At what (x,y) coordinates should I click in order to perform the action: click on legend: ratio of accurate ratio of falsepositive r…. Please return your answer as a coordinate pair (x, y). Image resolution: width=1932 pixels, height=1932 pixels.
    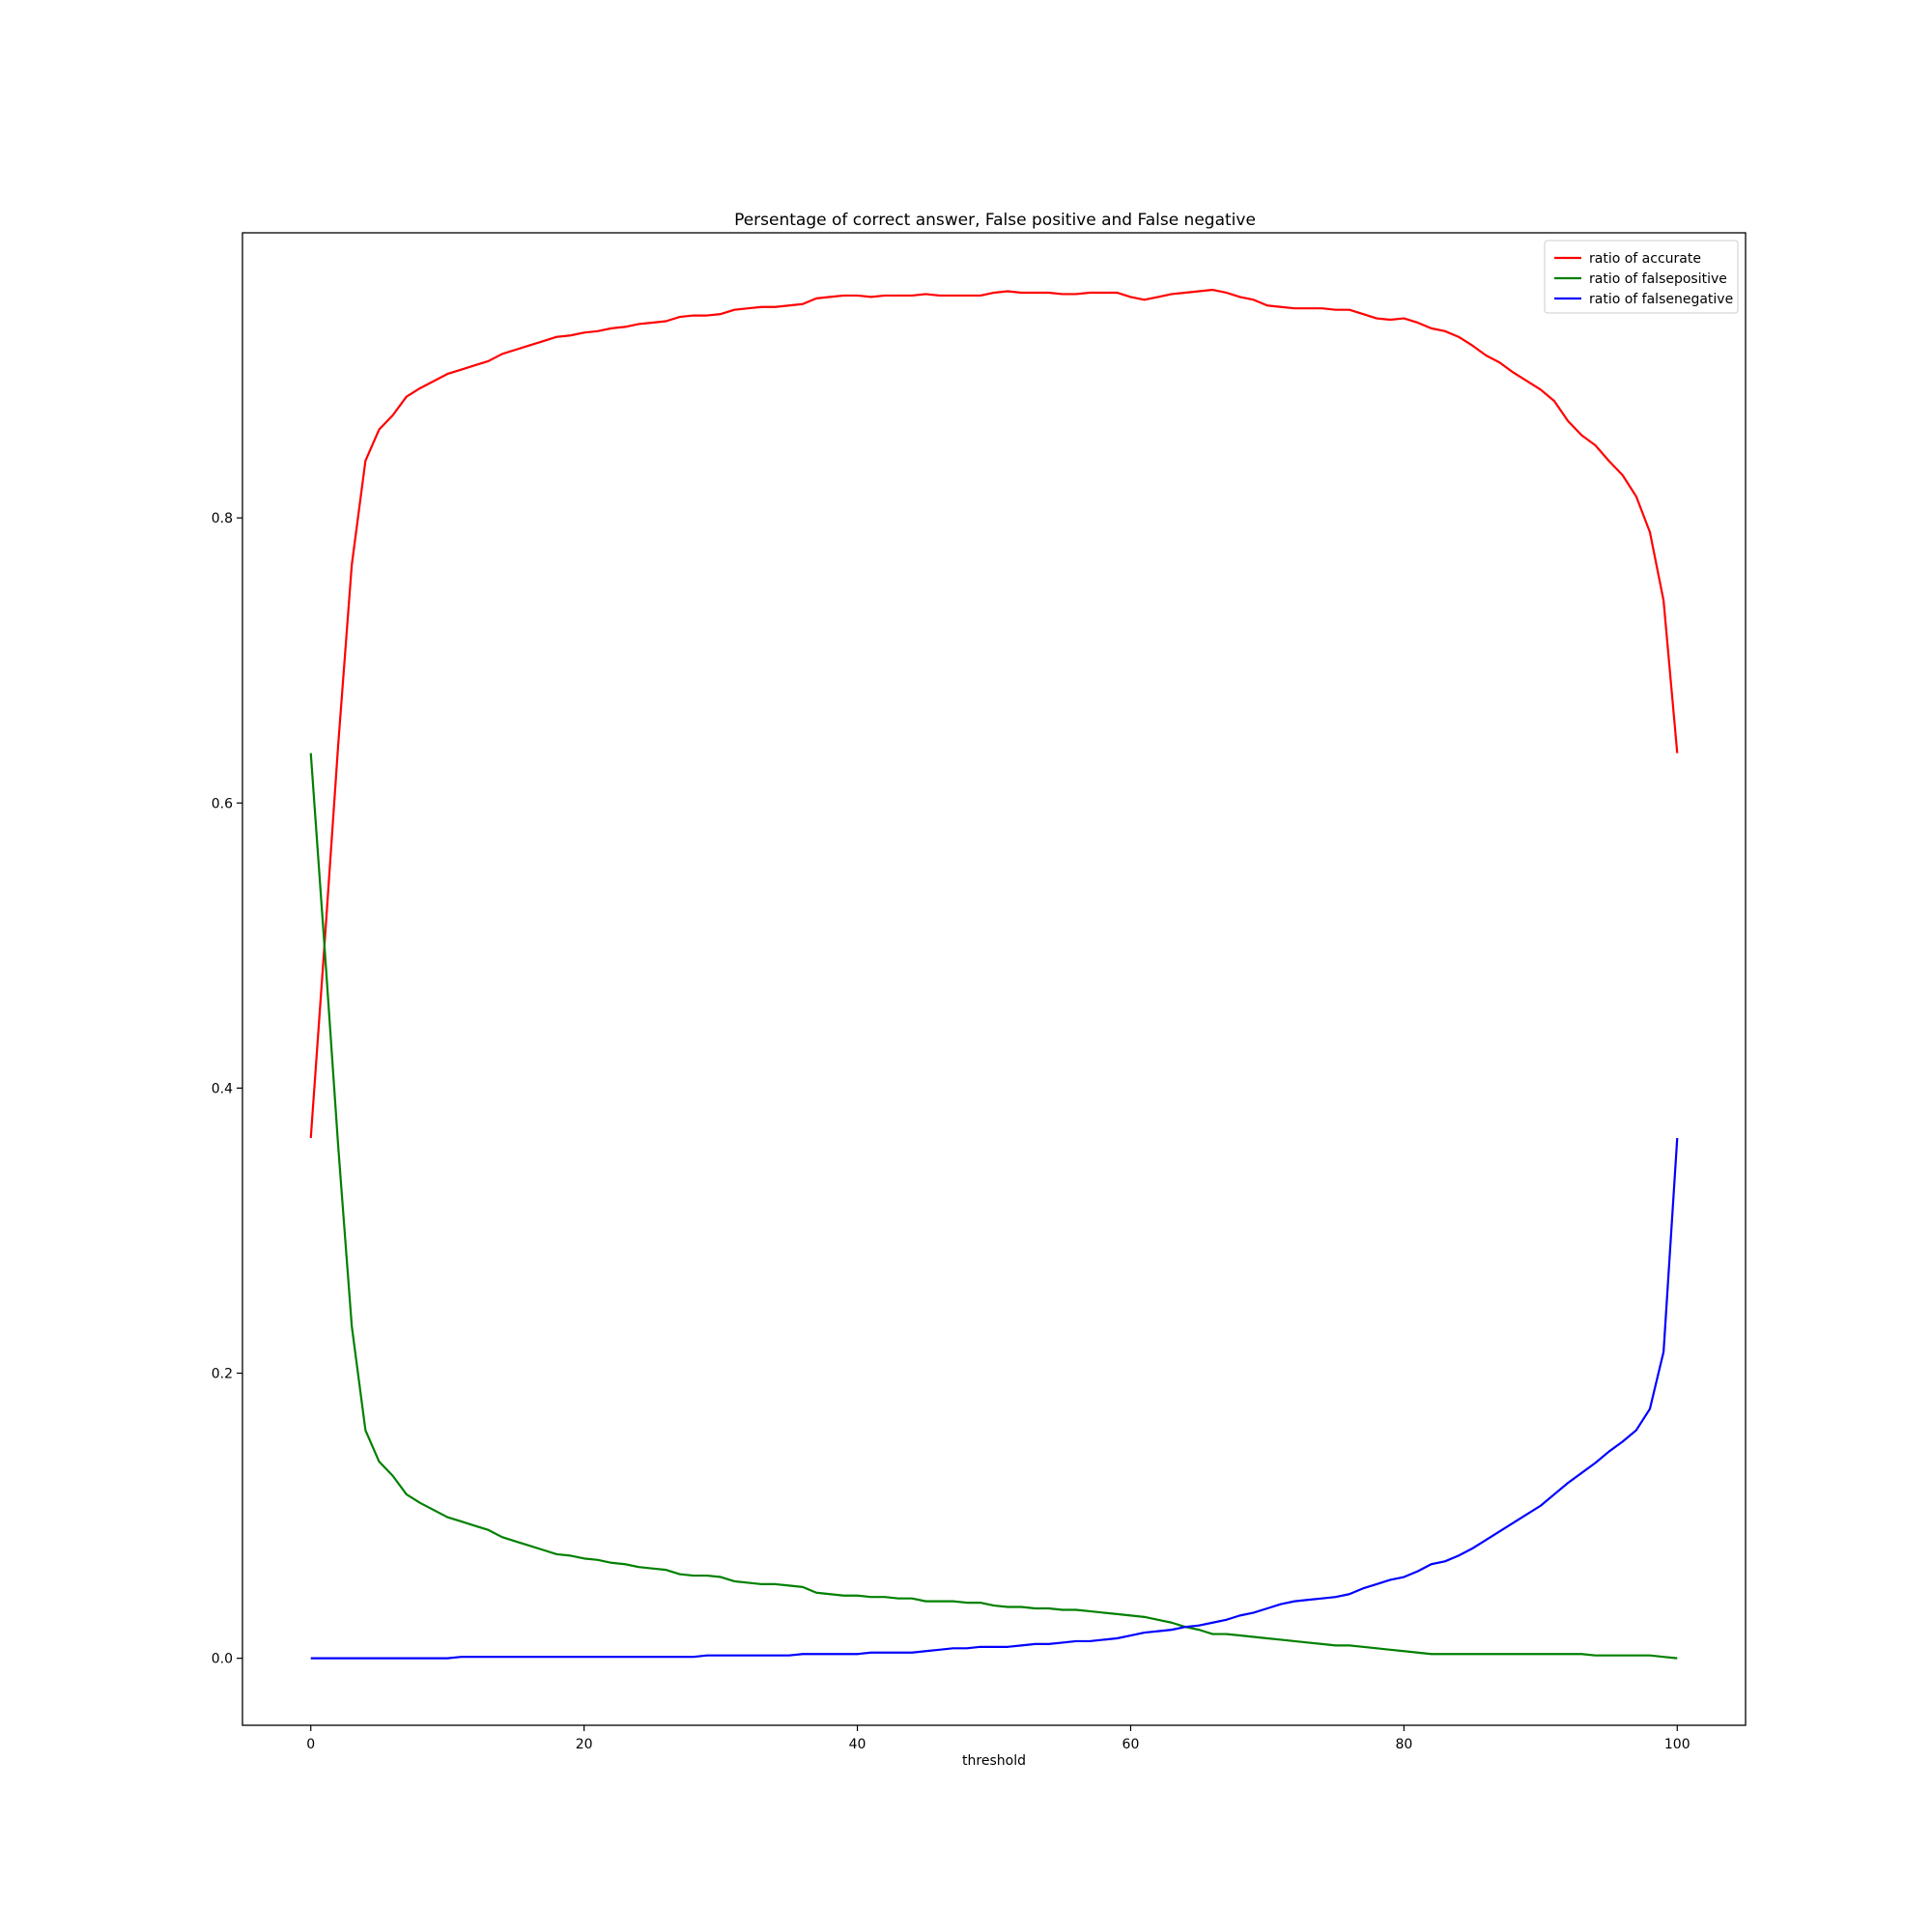
    Looking at the image, I should click on (1641, 277).